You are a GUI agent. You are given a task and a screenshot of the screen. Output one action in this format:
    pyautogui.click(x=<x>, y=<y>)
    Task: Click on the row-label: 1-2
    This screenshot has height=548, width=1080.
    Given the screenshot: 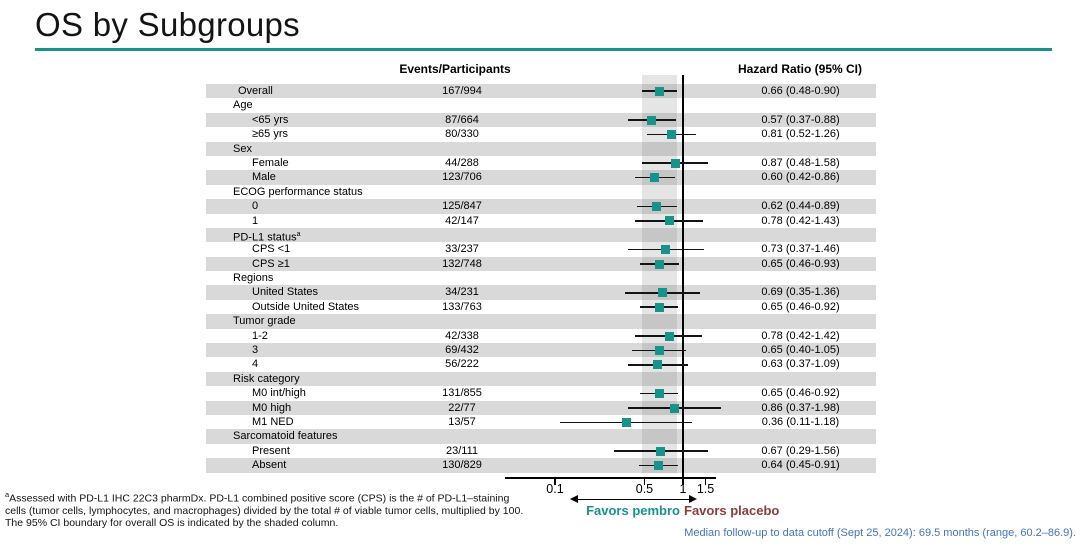 What is the action you would take?
    pyautogui.click(x=260, y=335)
    